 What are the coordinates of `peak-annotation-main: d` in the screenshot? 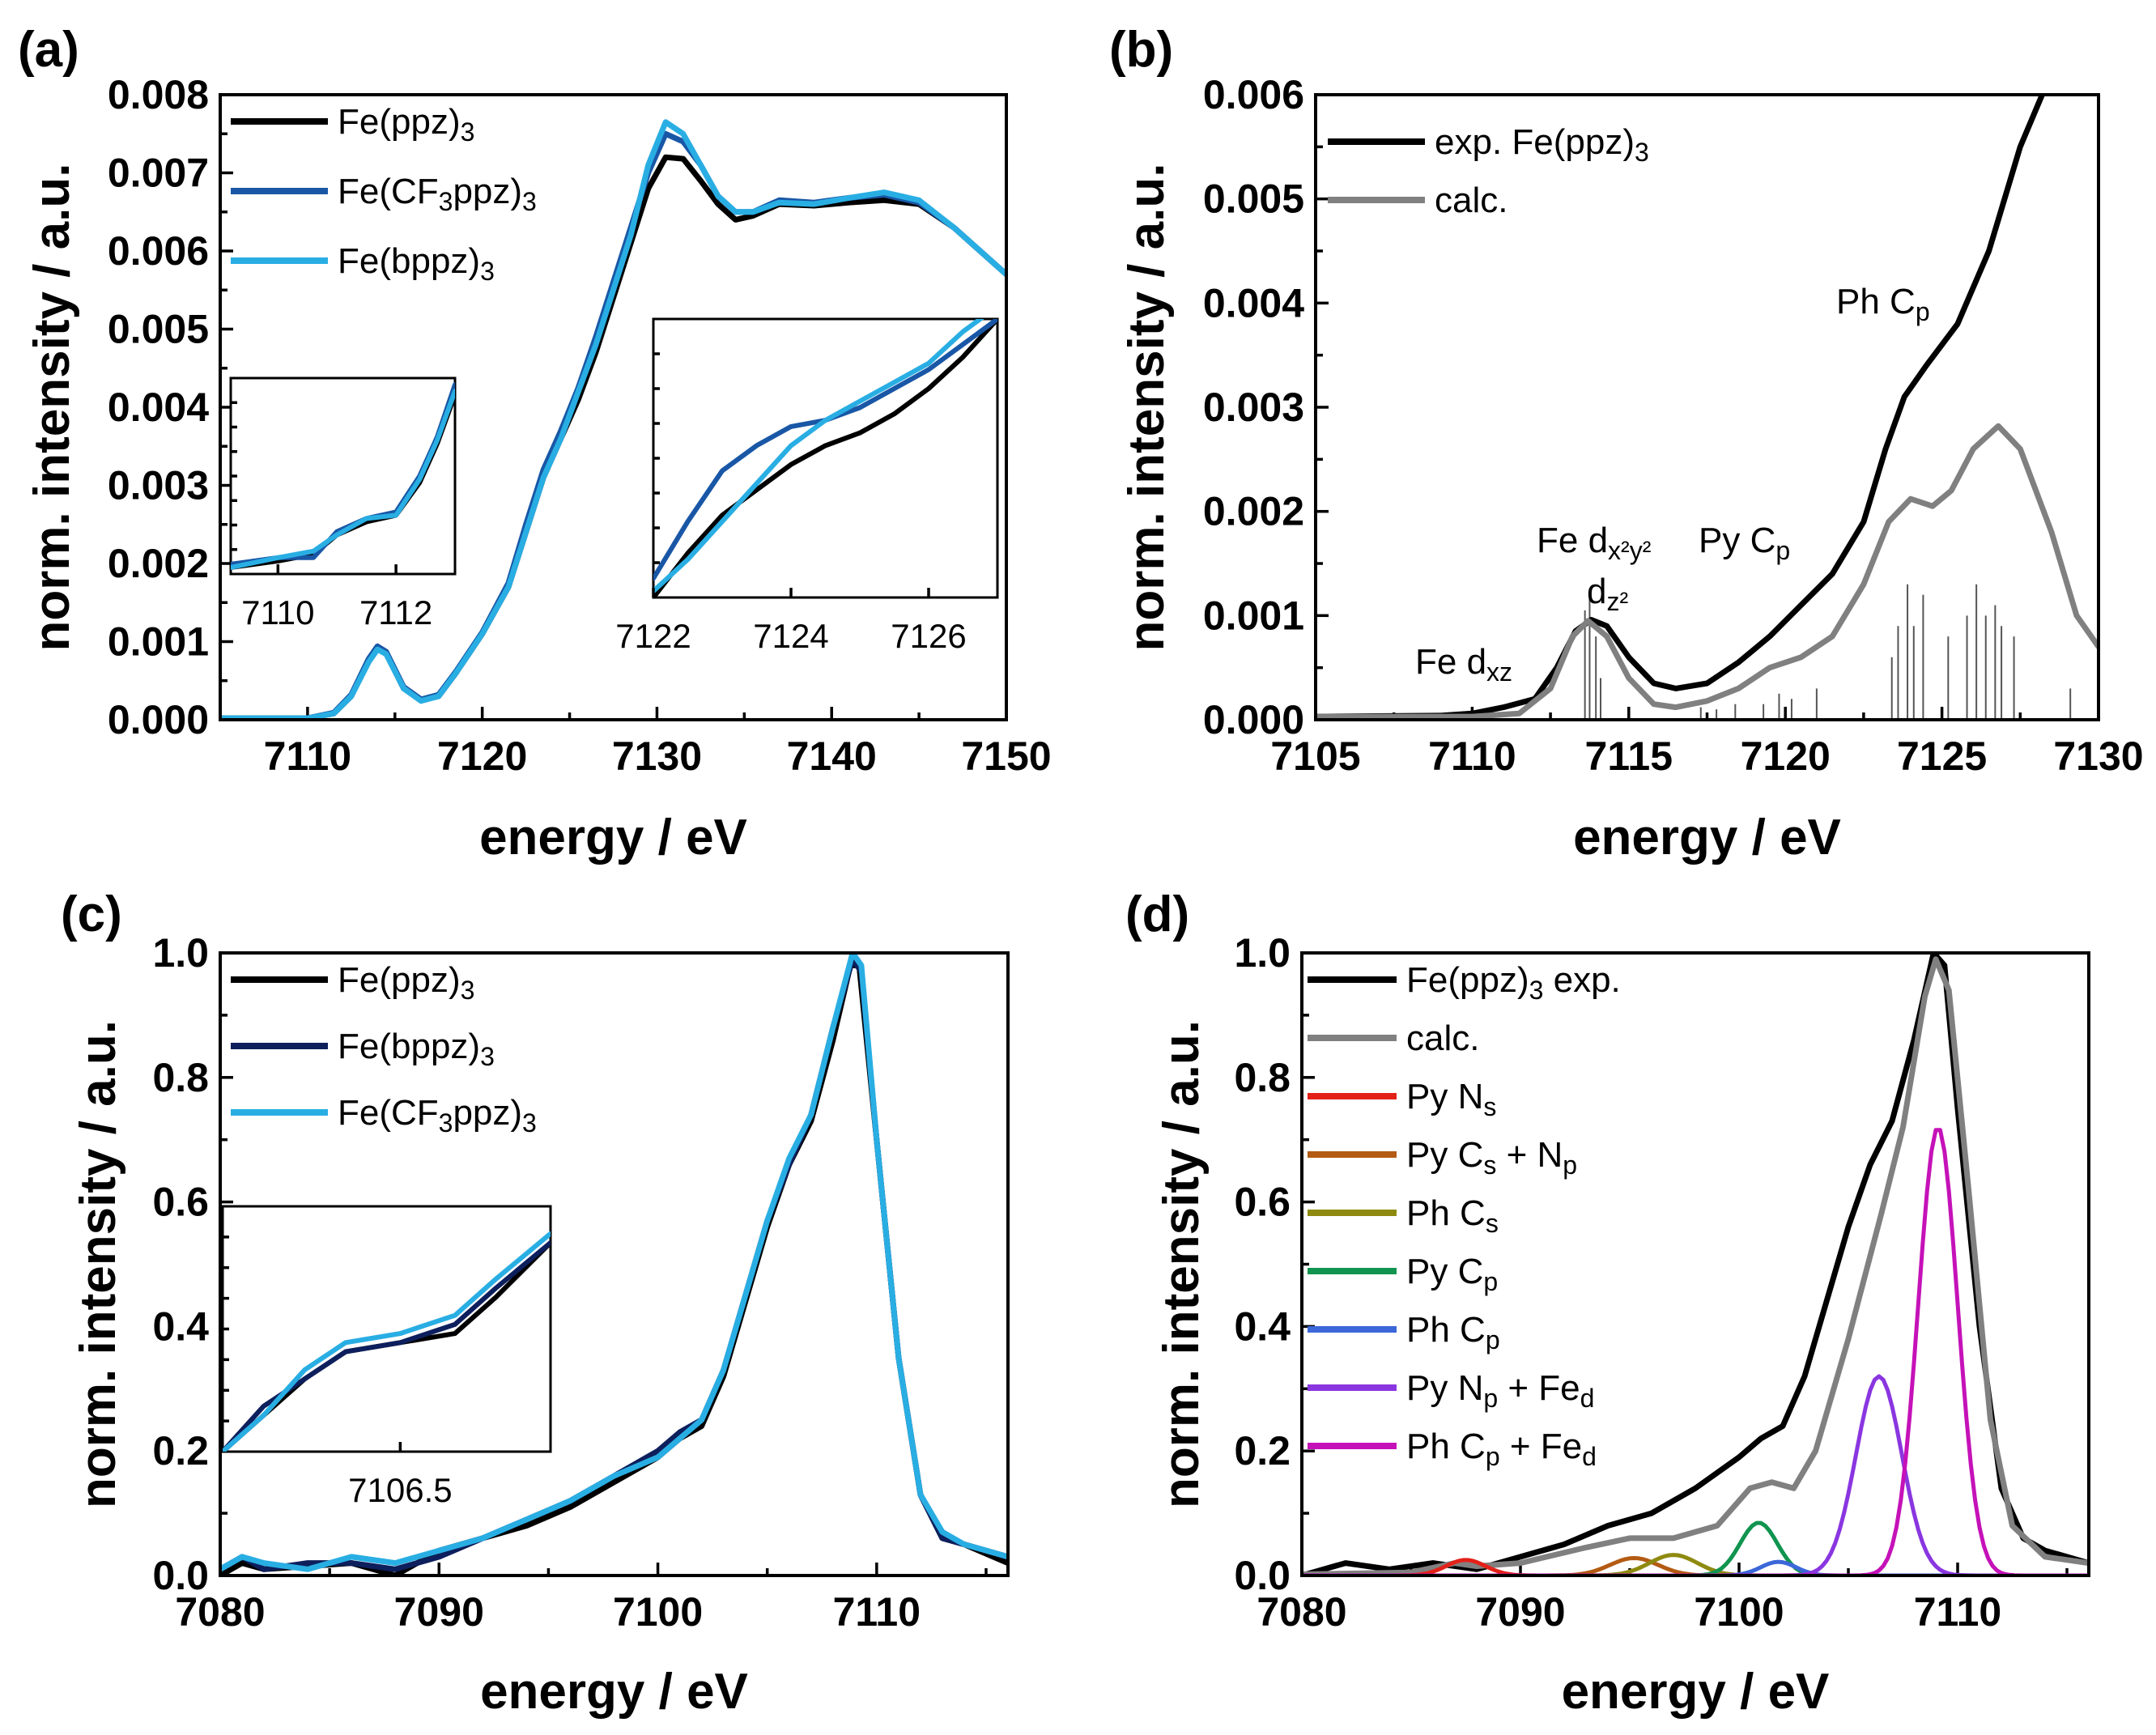 It's located at (1597, 591).